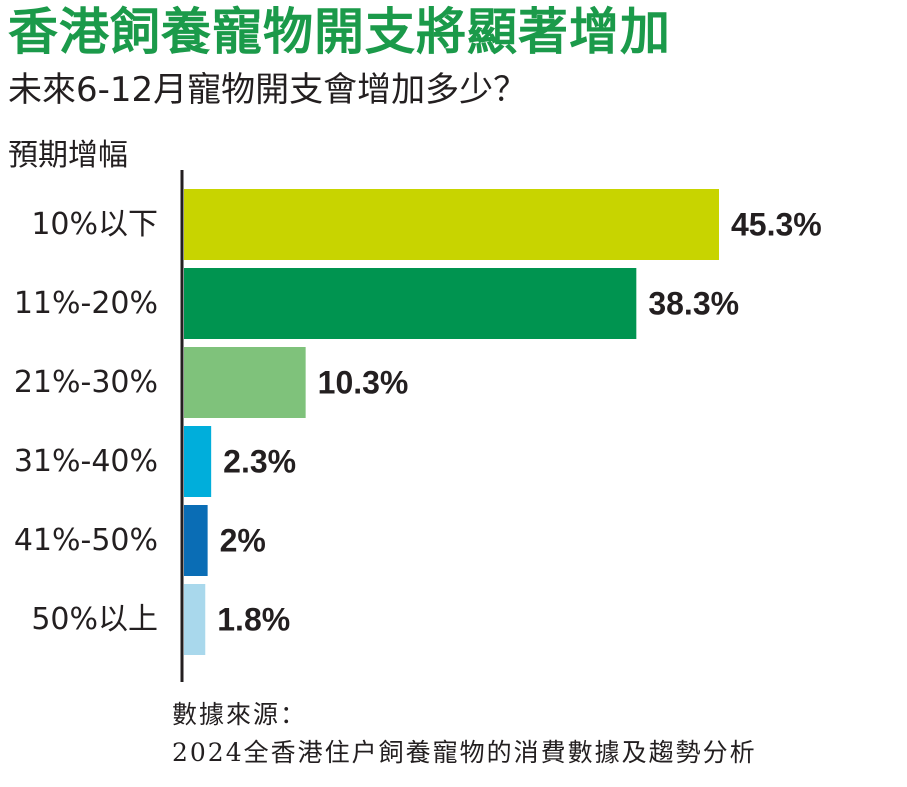  What do you see at coordinates (693, 304) in the screenshot?
I see `value-label: 38.3%` at bounding box center [693, 304].